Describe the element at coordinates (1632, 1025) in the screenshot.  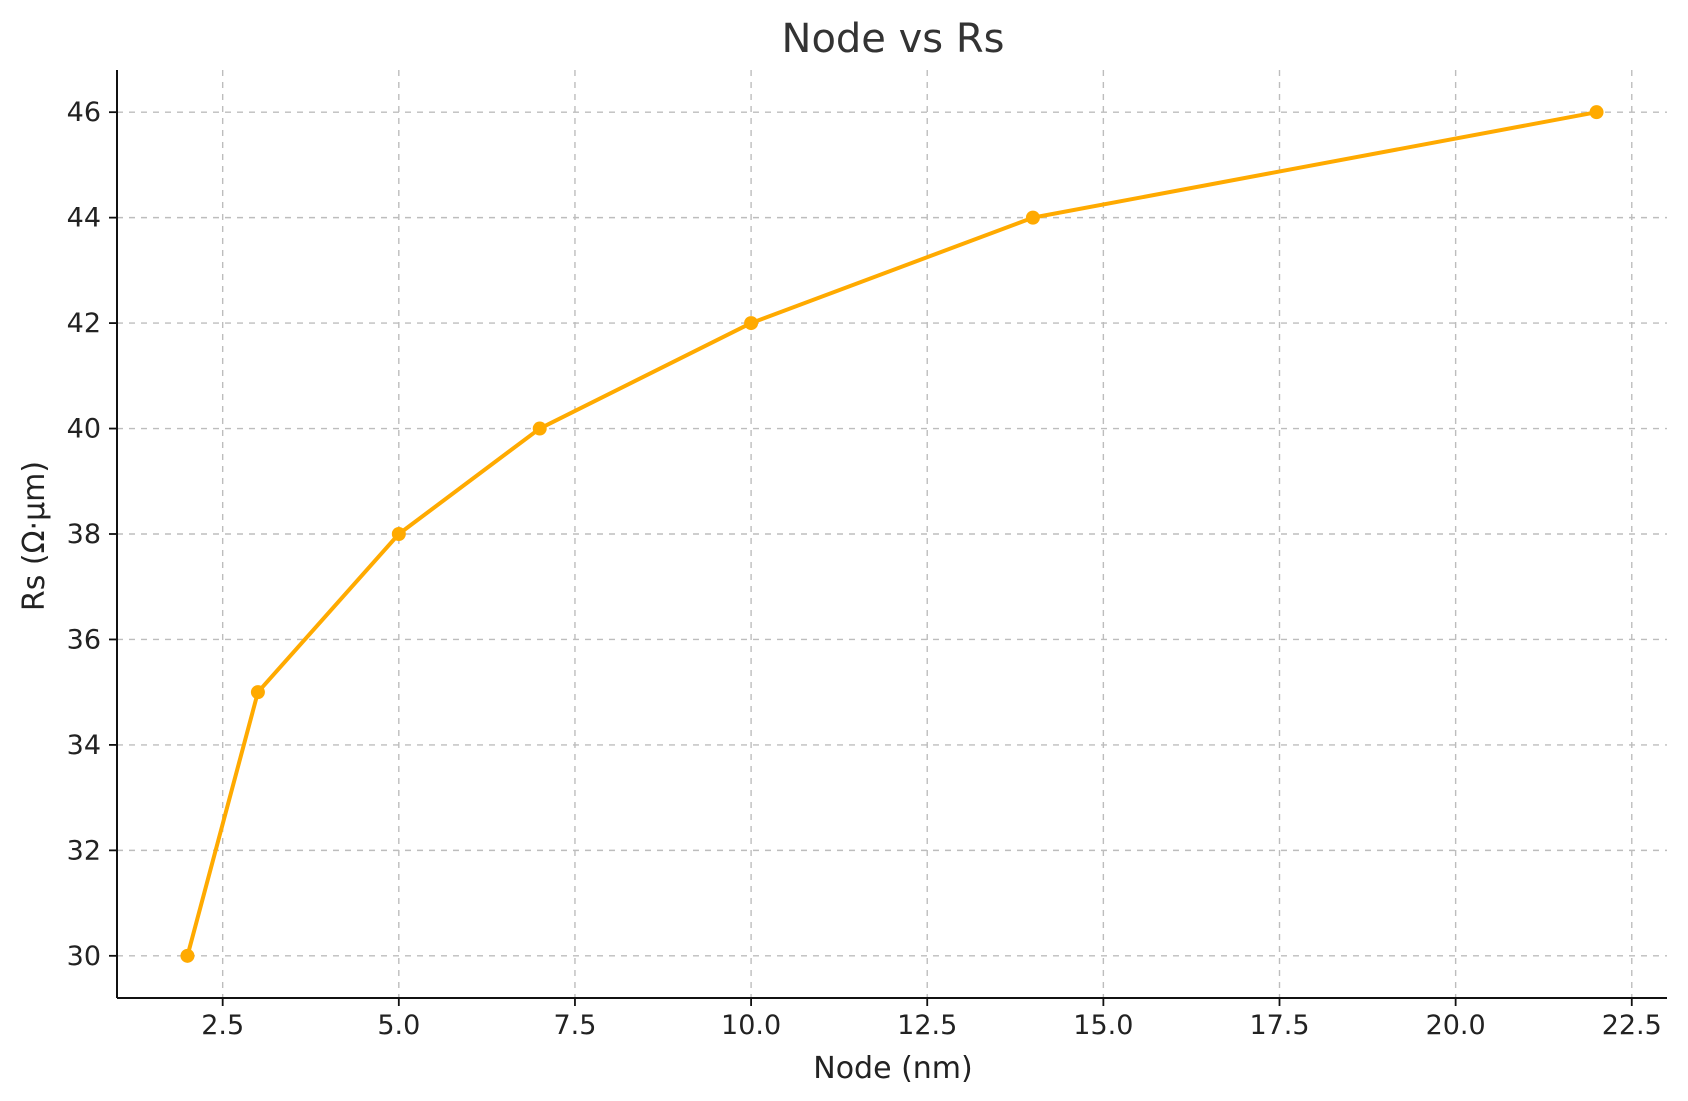
I see `x-tick-label: 22.5` at that location.